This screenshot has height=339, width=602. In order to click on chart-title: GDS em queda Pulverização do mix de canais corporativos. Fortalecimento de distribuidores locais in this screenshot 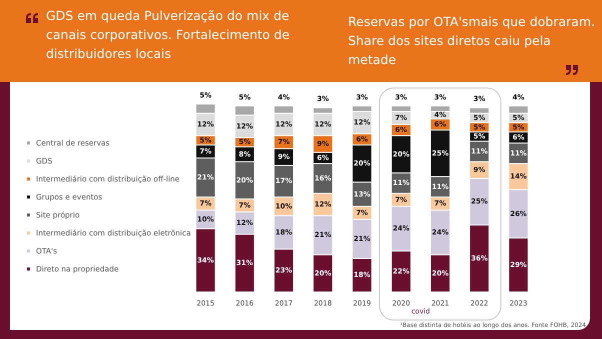, I will do `click(168, 35)`.